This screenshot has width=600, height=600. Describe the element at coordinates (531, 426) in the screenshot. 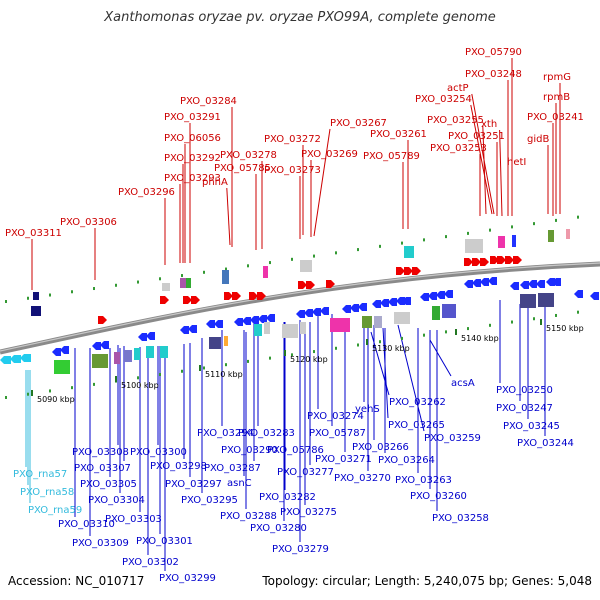

I see `bottom-label-pxo-03245: PXO_03245` at that location.